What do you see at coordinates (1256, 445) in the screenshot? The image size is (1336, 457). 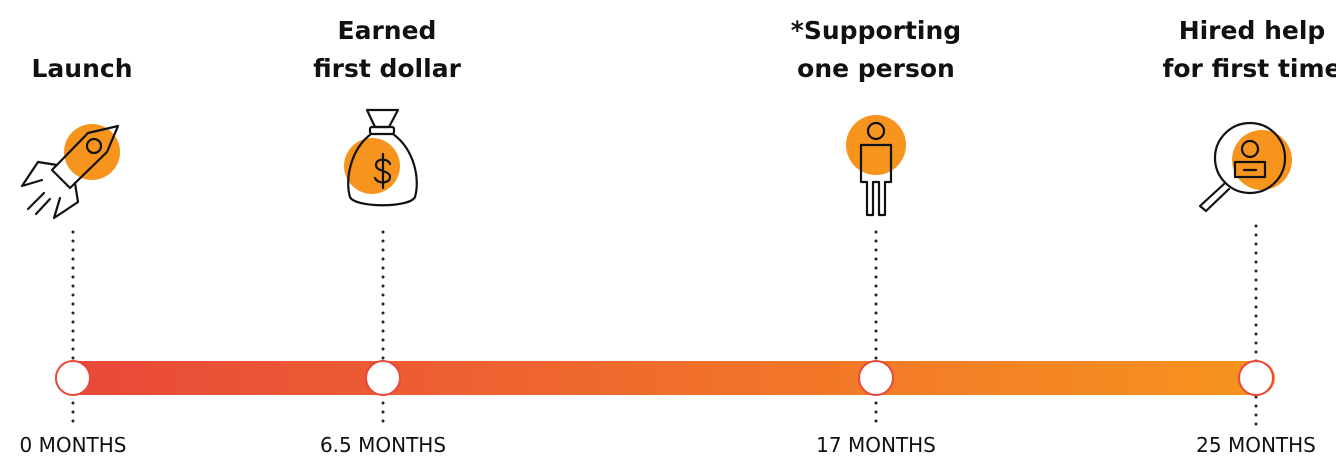 I see `milestone-time: 25 MONTHS` at bounding box center [1256, 445].